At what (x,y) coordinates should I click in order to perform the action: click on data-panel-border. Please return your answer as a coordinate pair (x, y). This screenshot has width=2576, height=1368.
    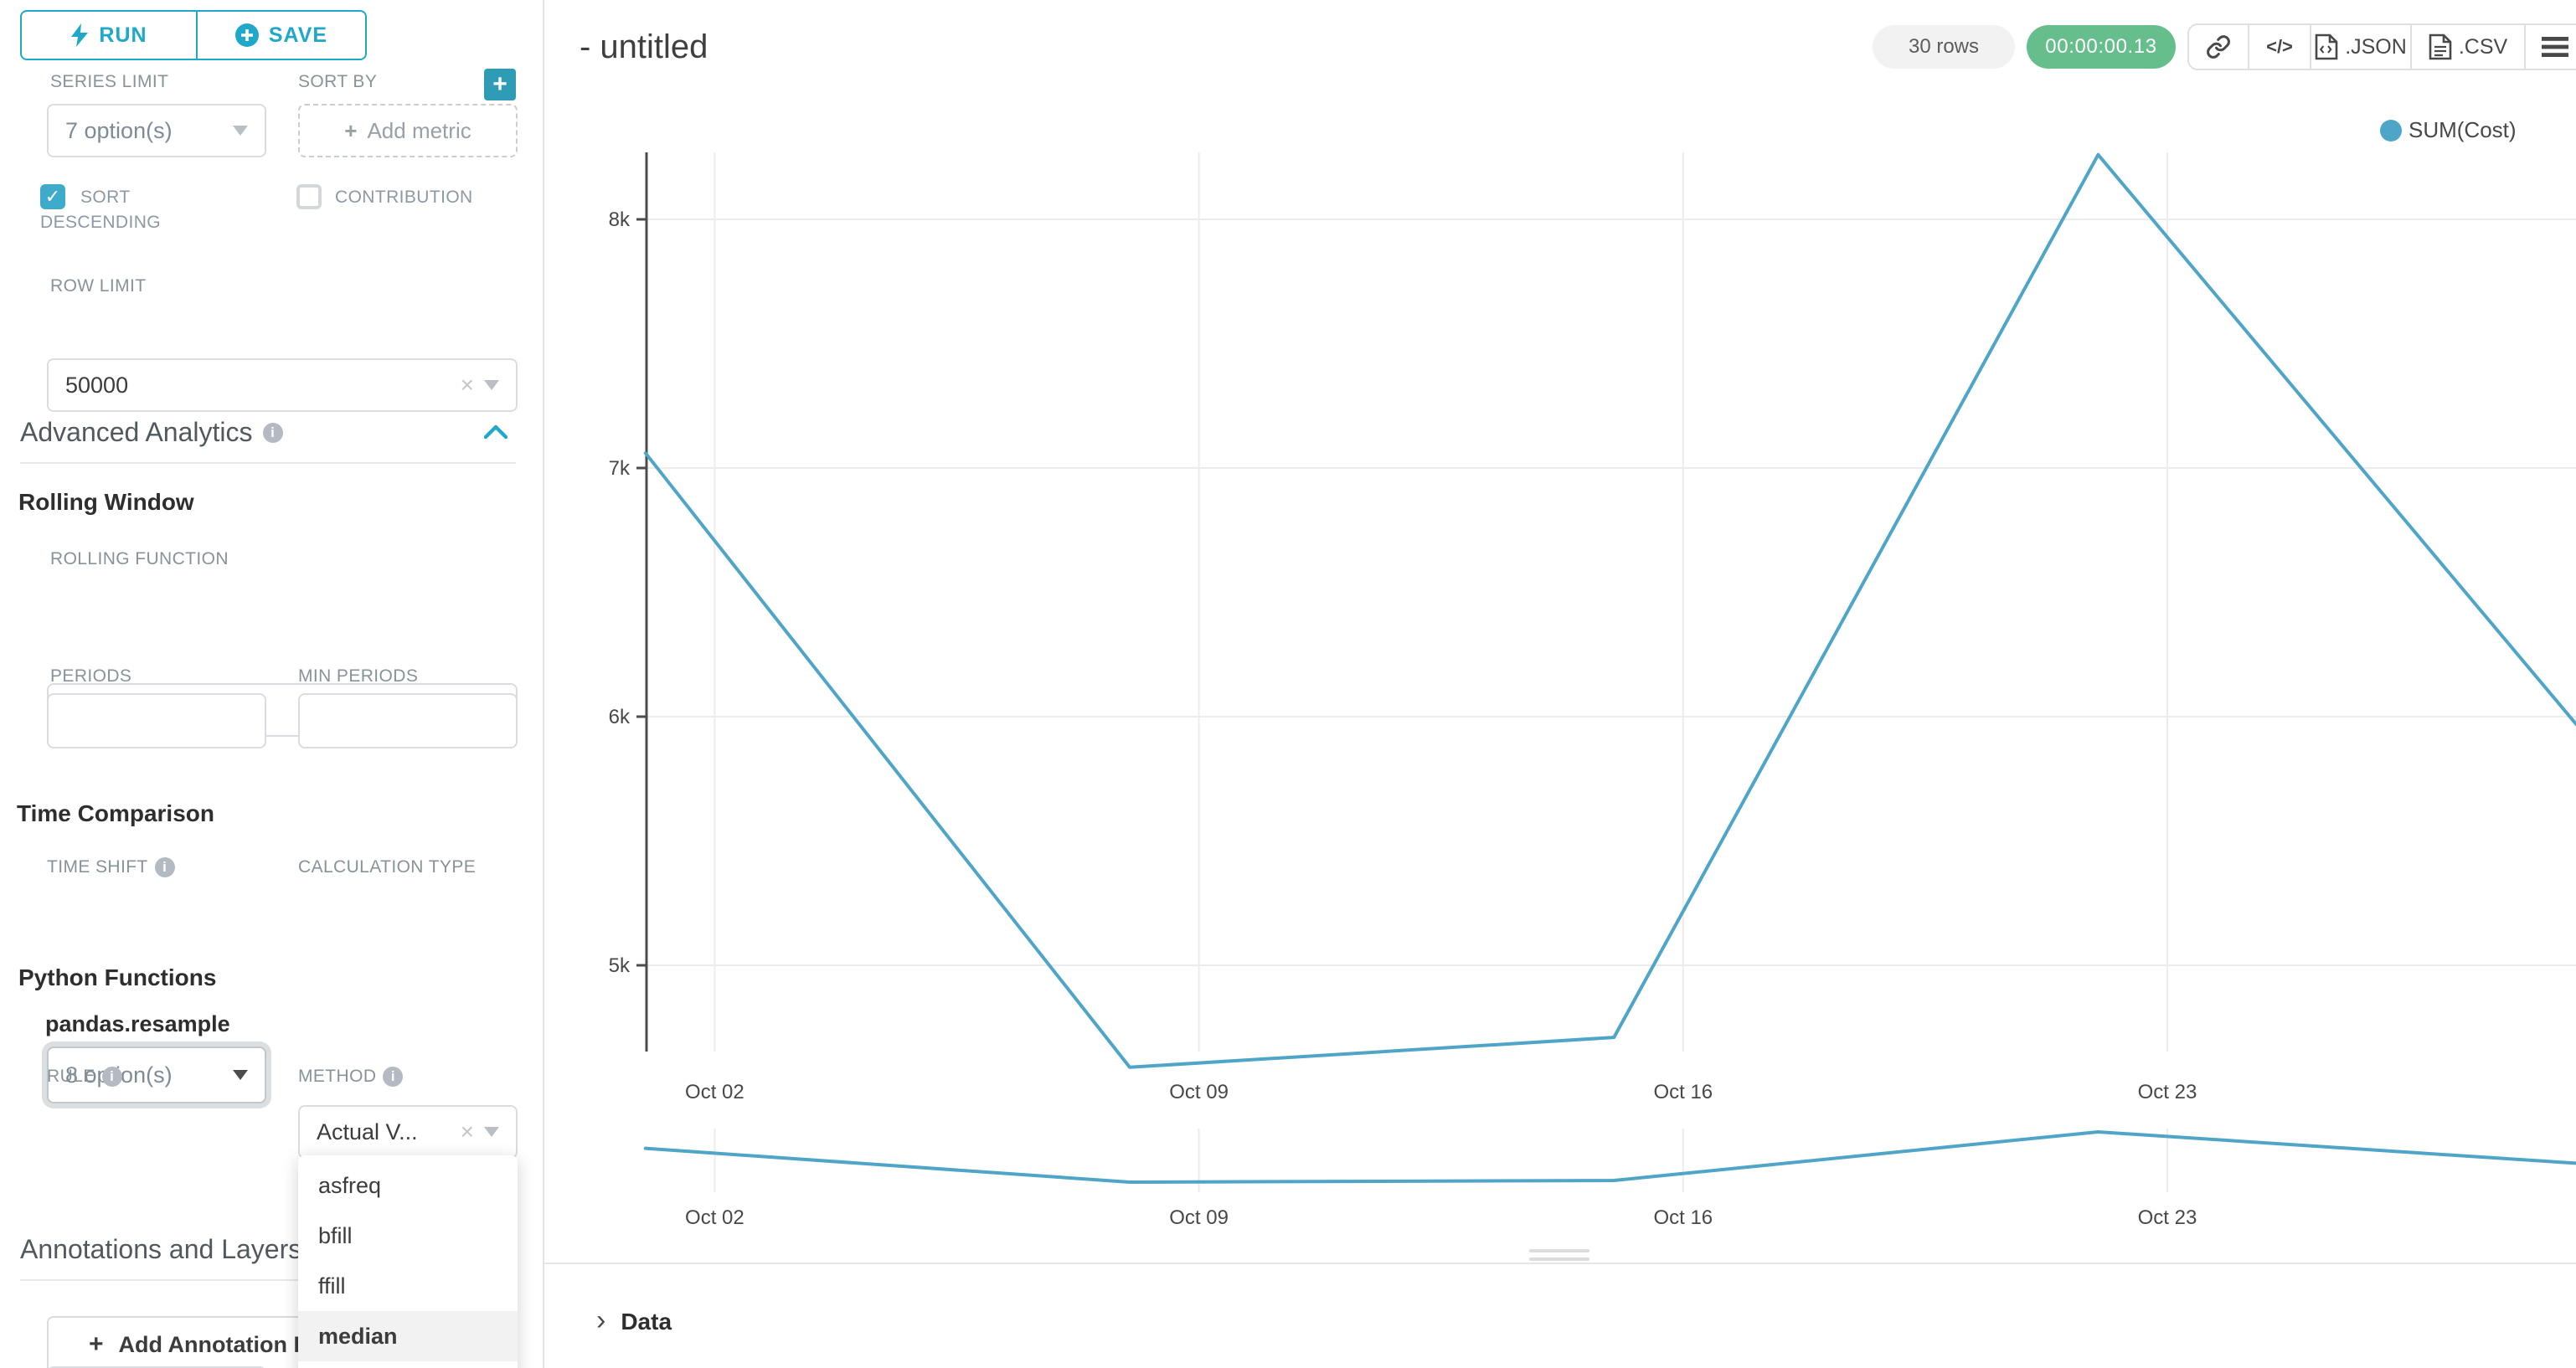
    Looking at the image, I should click on (1560, 1263).